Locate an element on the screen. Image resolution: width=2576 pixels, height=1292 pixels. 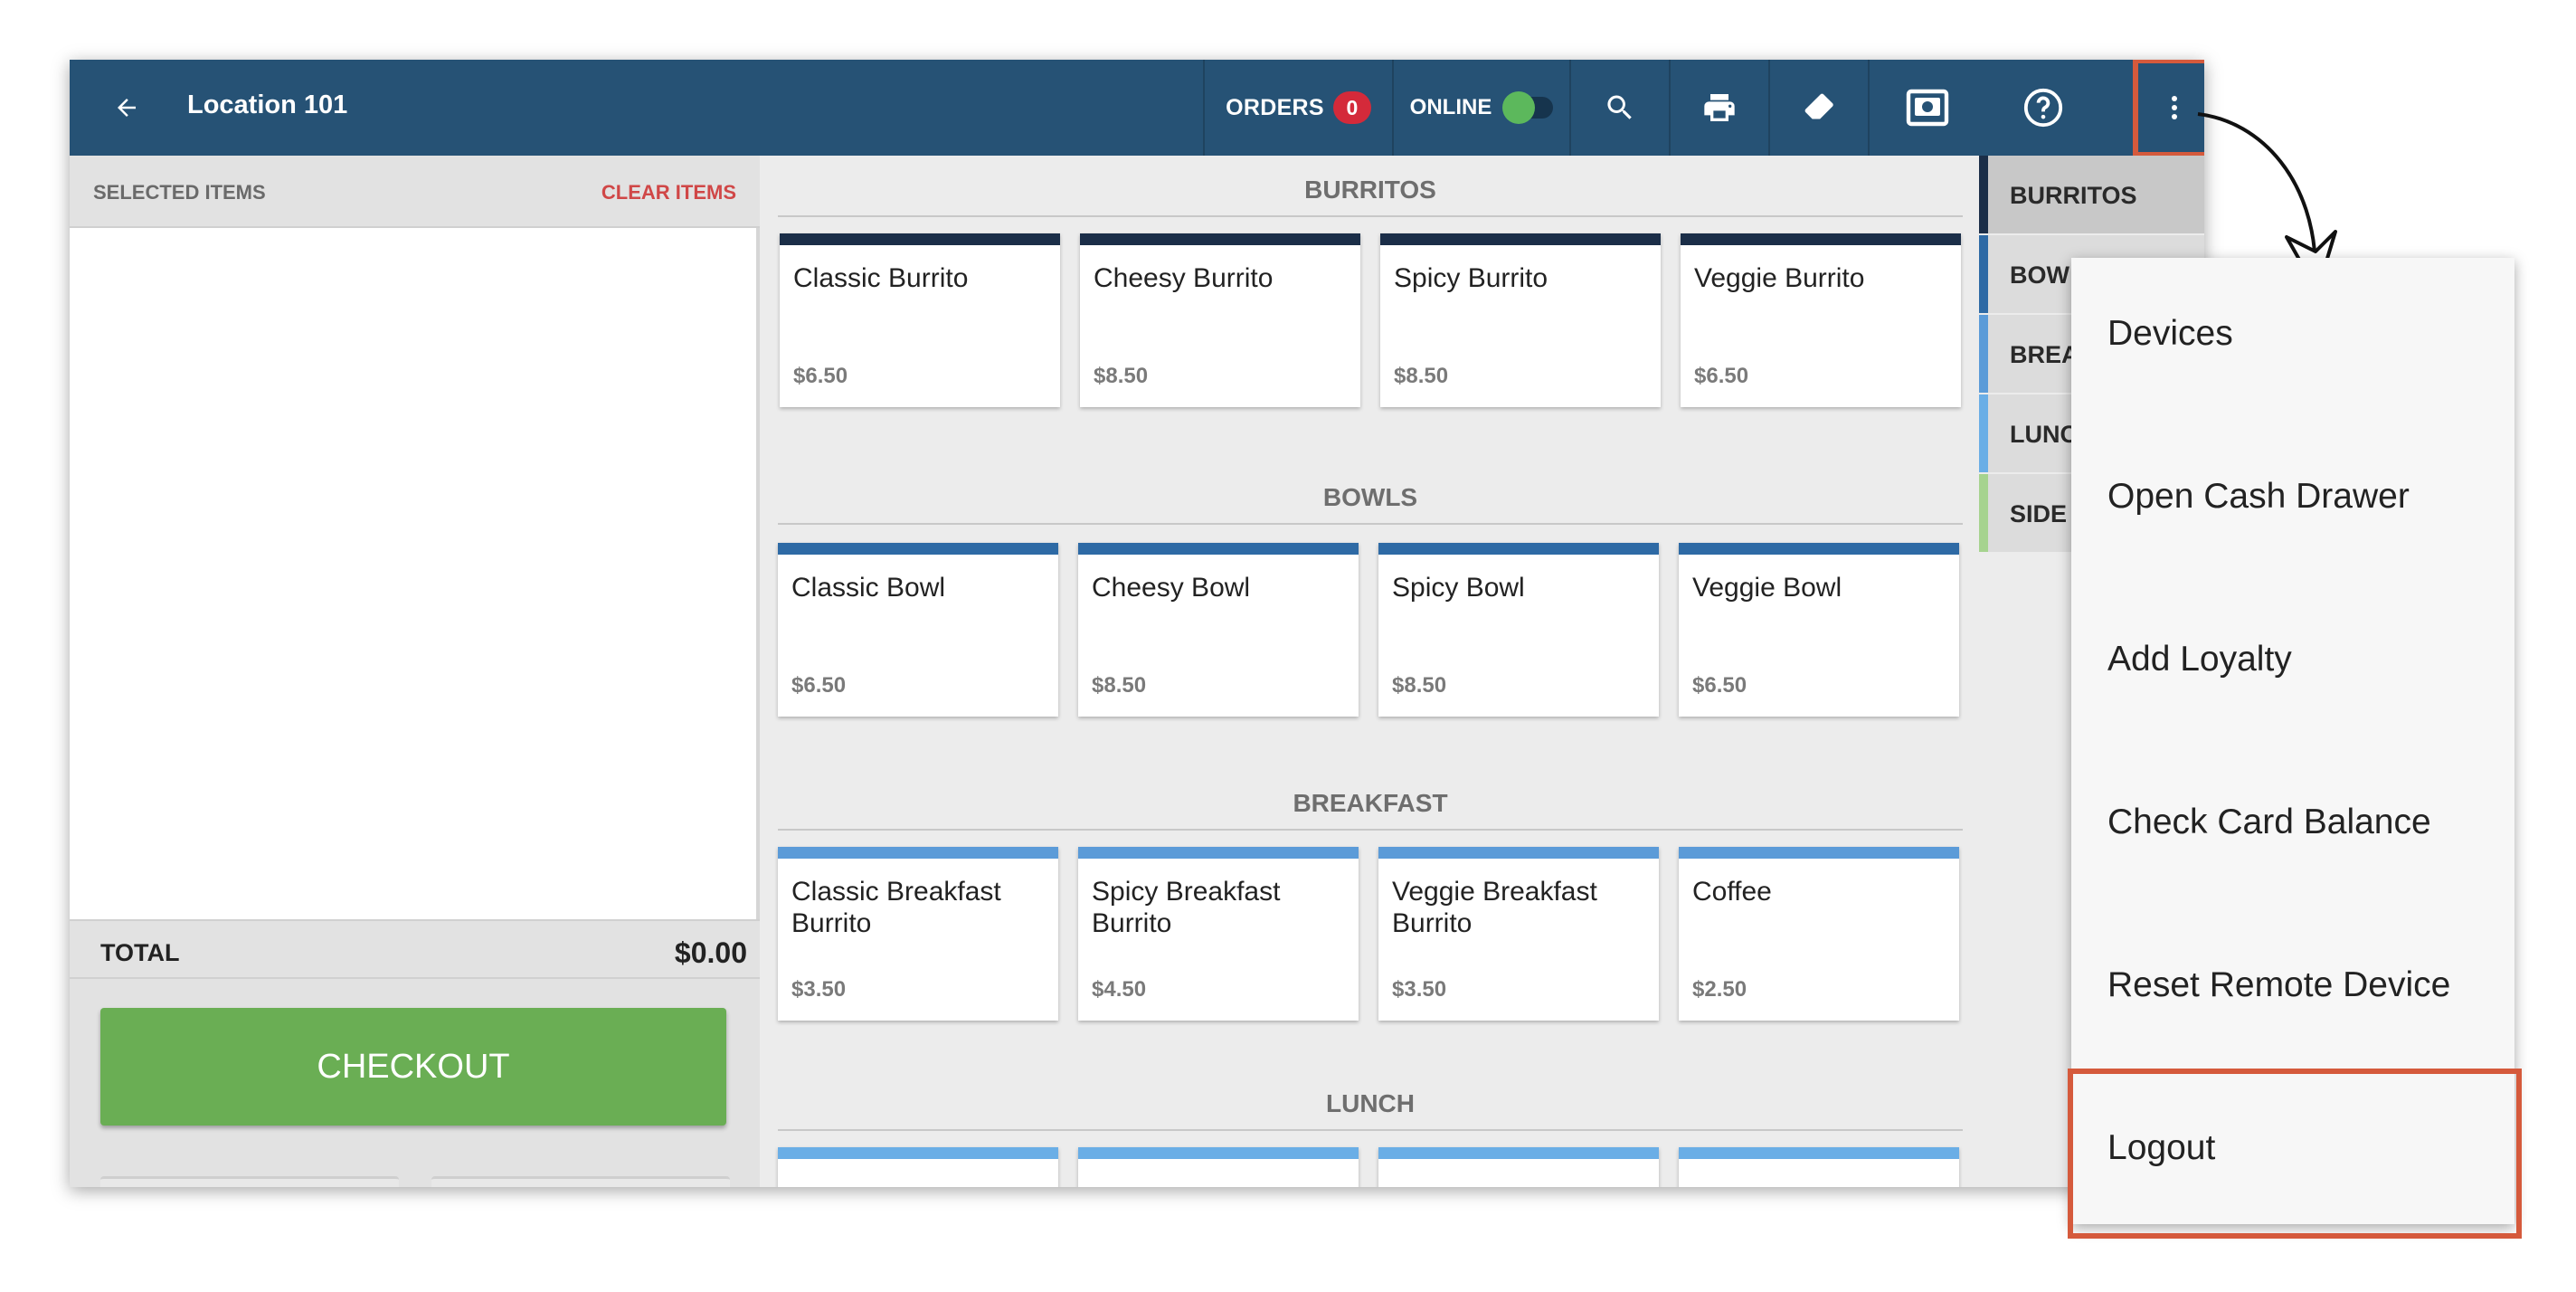
menu-item-label: Devices is located at coordinates (2170, 334).